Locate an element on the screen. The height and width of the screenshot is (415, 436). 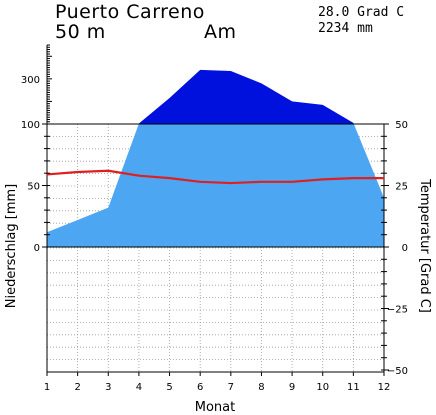
mean-temperature: 28.0 Grad C is located at coordinates (361, 12).